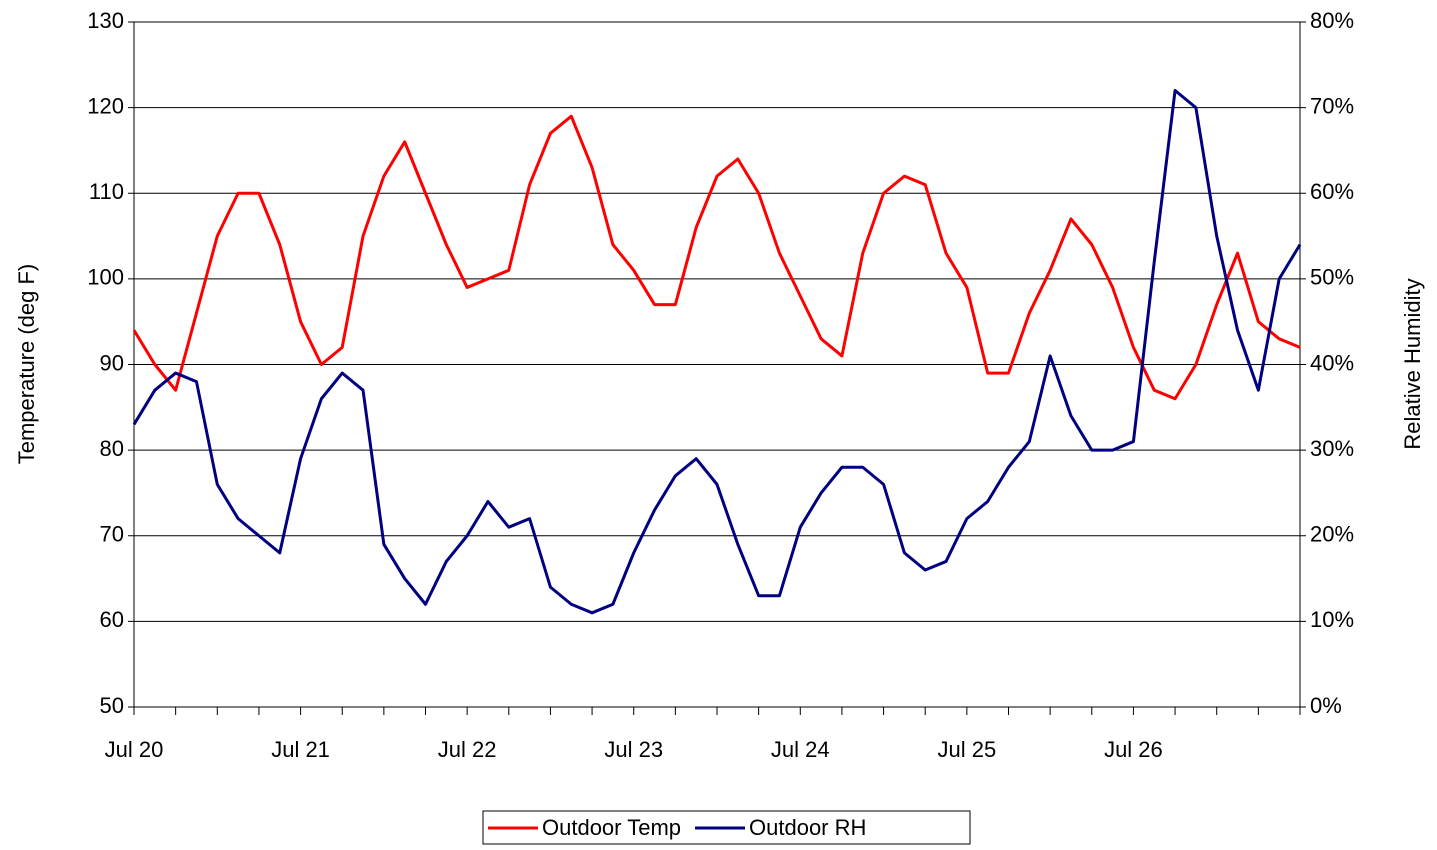  Describe the element at coordinates (105, 277) in the screenshot. I see `y-tick-label: 100` at that location.